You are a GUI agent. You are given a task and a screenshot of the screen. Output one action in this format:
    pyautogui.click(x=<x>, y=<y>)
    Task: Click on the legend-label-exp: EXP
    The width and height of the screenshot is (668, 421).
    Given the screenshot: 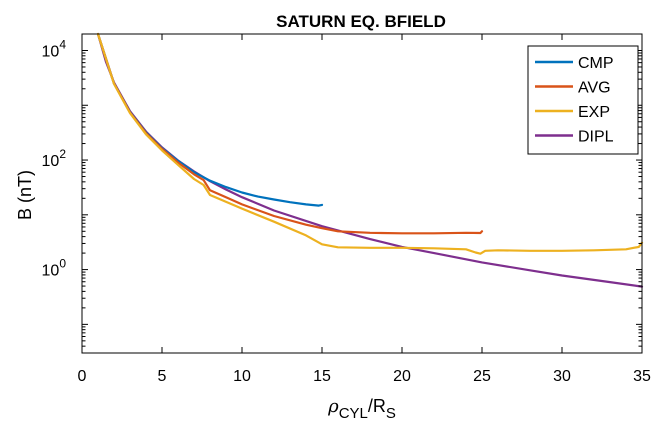 What is the action you would take?
    pyautogui.click(x=594, y=112)
    